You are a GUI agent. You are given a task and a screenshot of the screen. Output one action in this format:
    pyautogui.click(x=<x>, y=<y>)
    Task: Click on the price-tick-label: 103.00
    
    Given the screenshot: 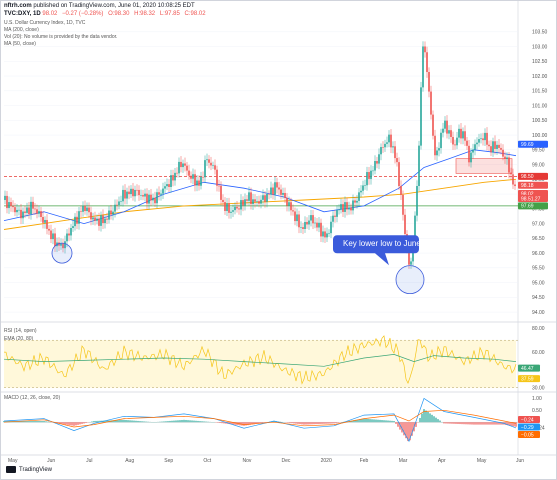 What is the action you would take?
    pyautogui.click(x=540, y=47)
    